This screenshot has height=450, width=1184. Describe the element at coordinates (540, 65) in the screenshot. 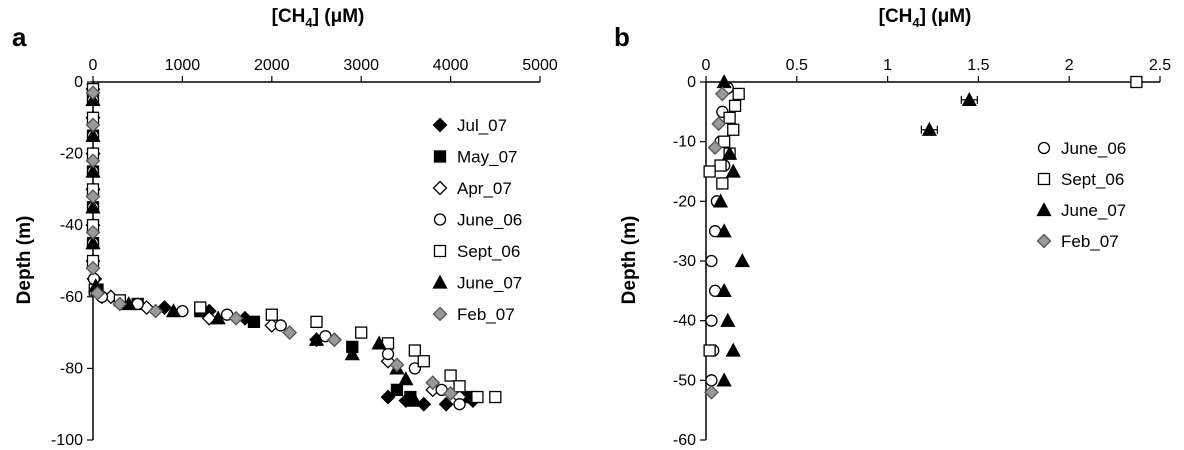

I see `x-tick-label: 5000` at that location.